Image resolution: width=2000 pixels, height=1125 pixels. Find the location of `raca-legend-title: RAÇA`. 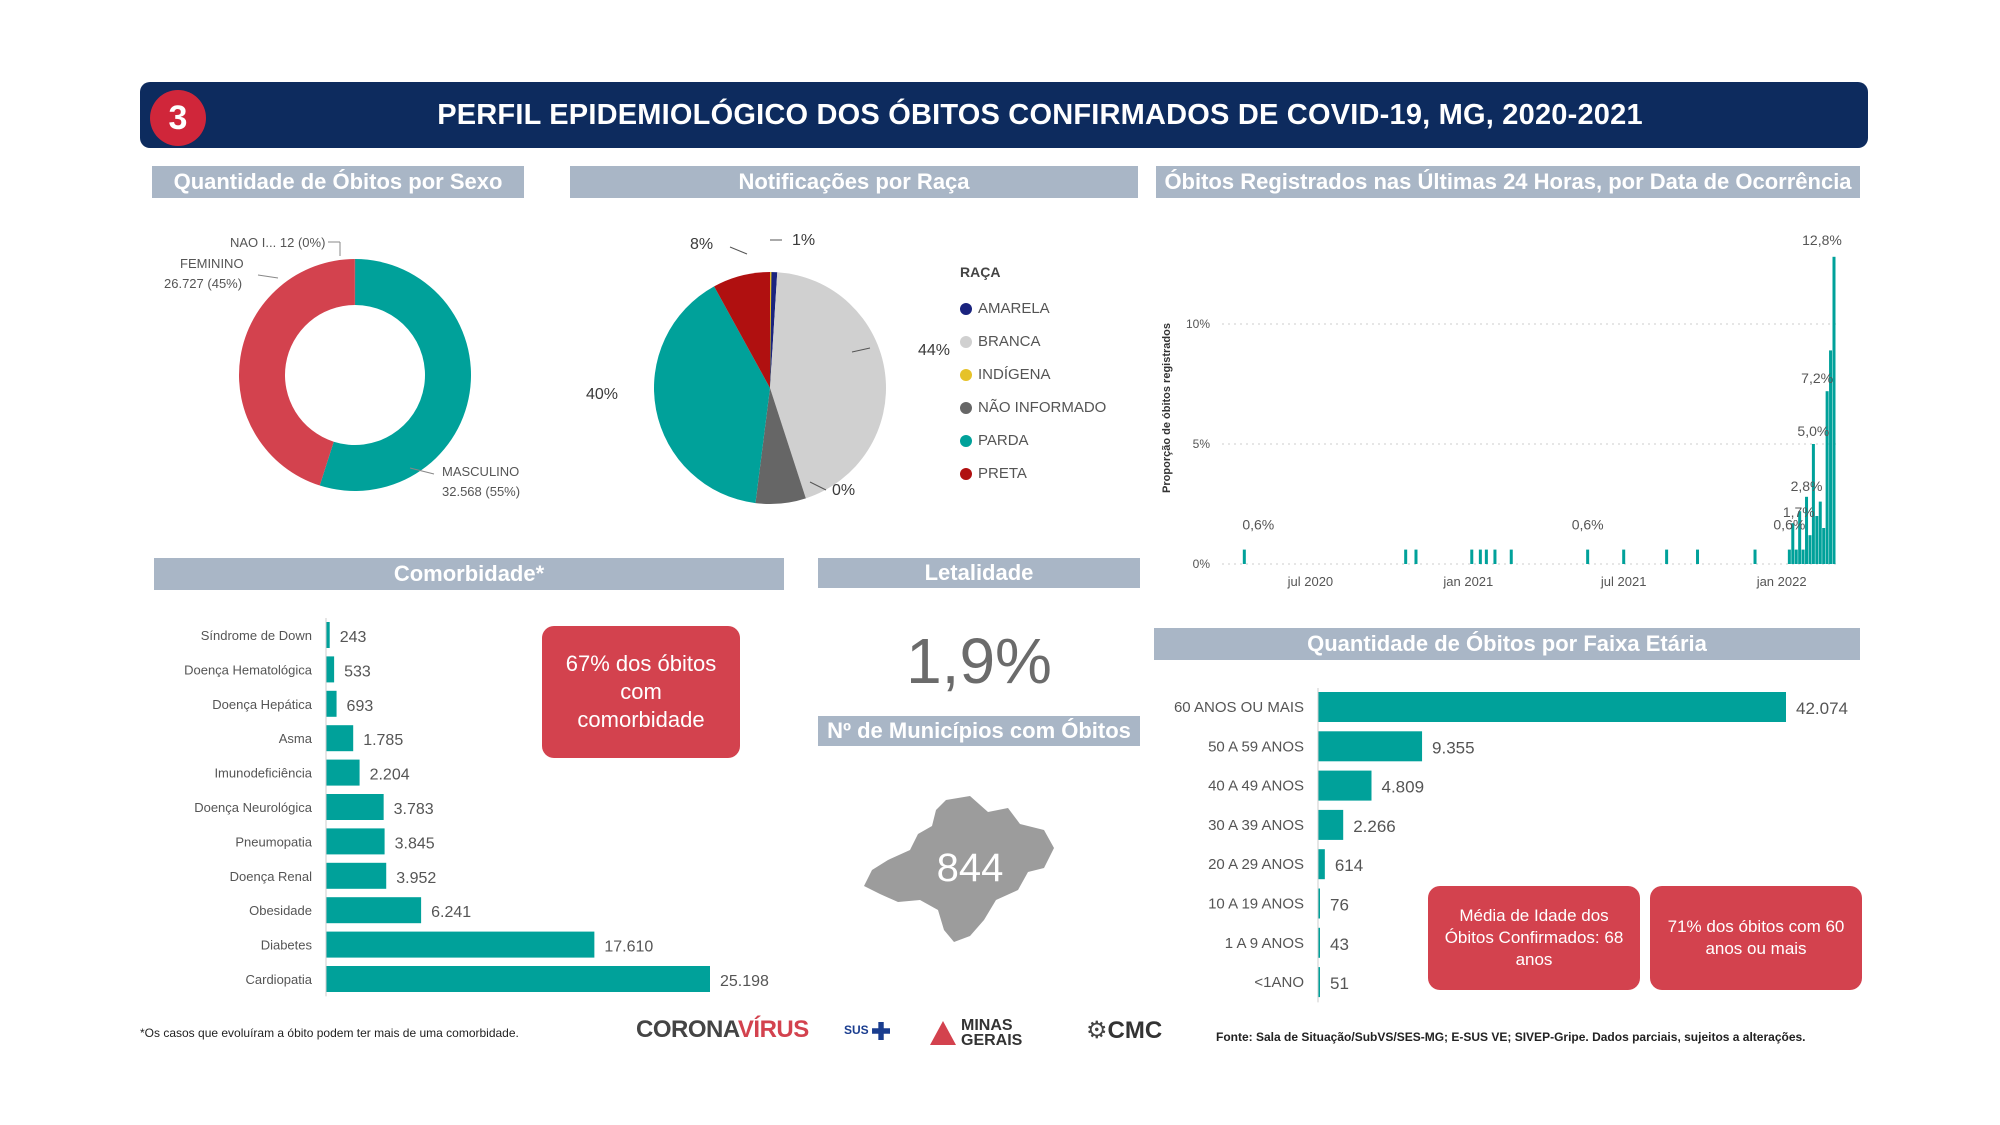

raca-legend-title: RAÇA is located at coordinates (980, 272).